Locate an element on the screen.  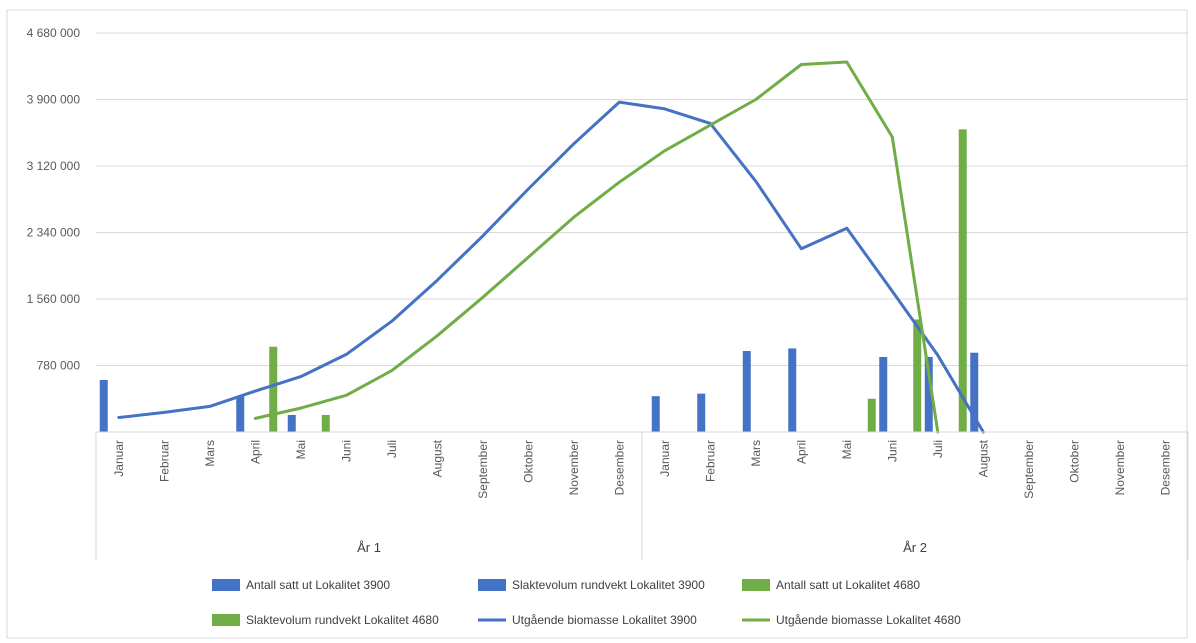
legend-label: Utgående biomasse Lokalitet 3900 is located at coordinates (604, 620).